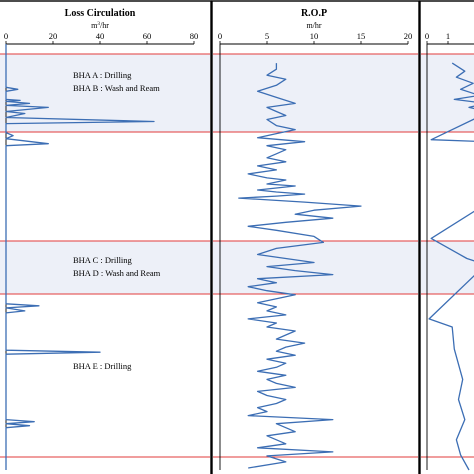 The width and height of the screenshot is (474, 474). I want to click on x-tick-label: 60, so click(147, 36).